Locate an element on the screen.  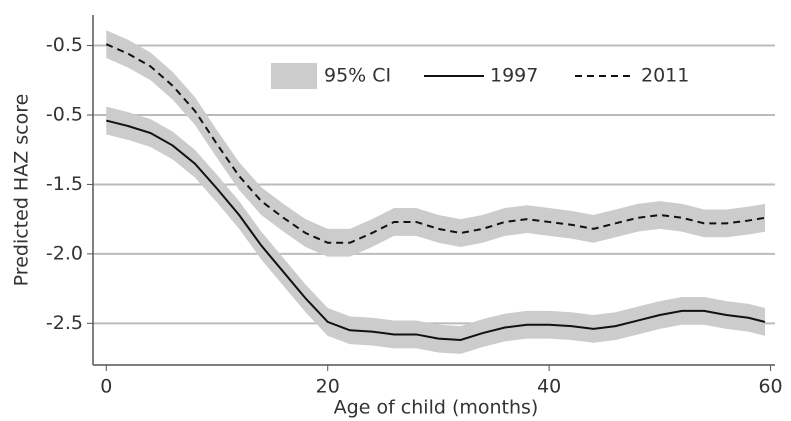
x-tick-label: 0 is located at coordinates (106, 387).